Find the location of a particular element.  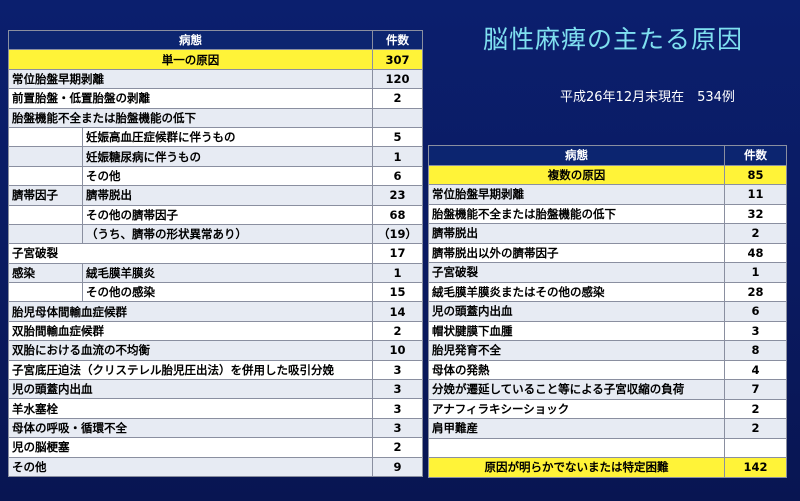

table-row: 感染 絨毛膜羊膜炎 1 is located at coordinates (215, 273).